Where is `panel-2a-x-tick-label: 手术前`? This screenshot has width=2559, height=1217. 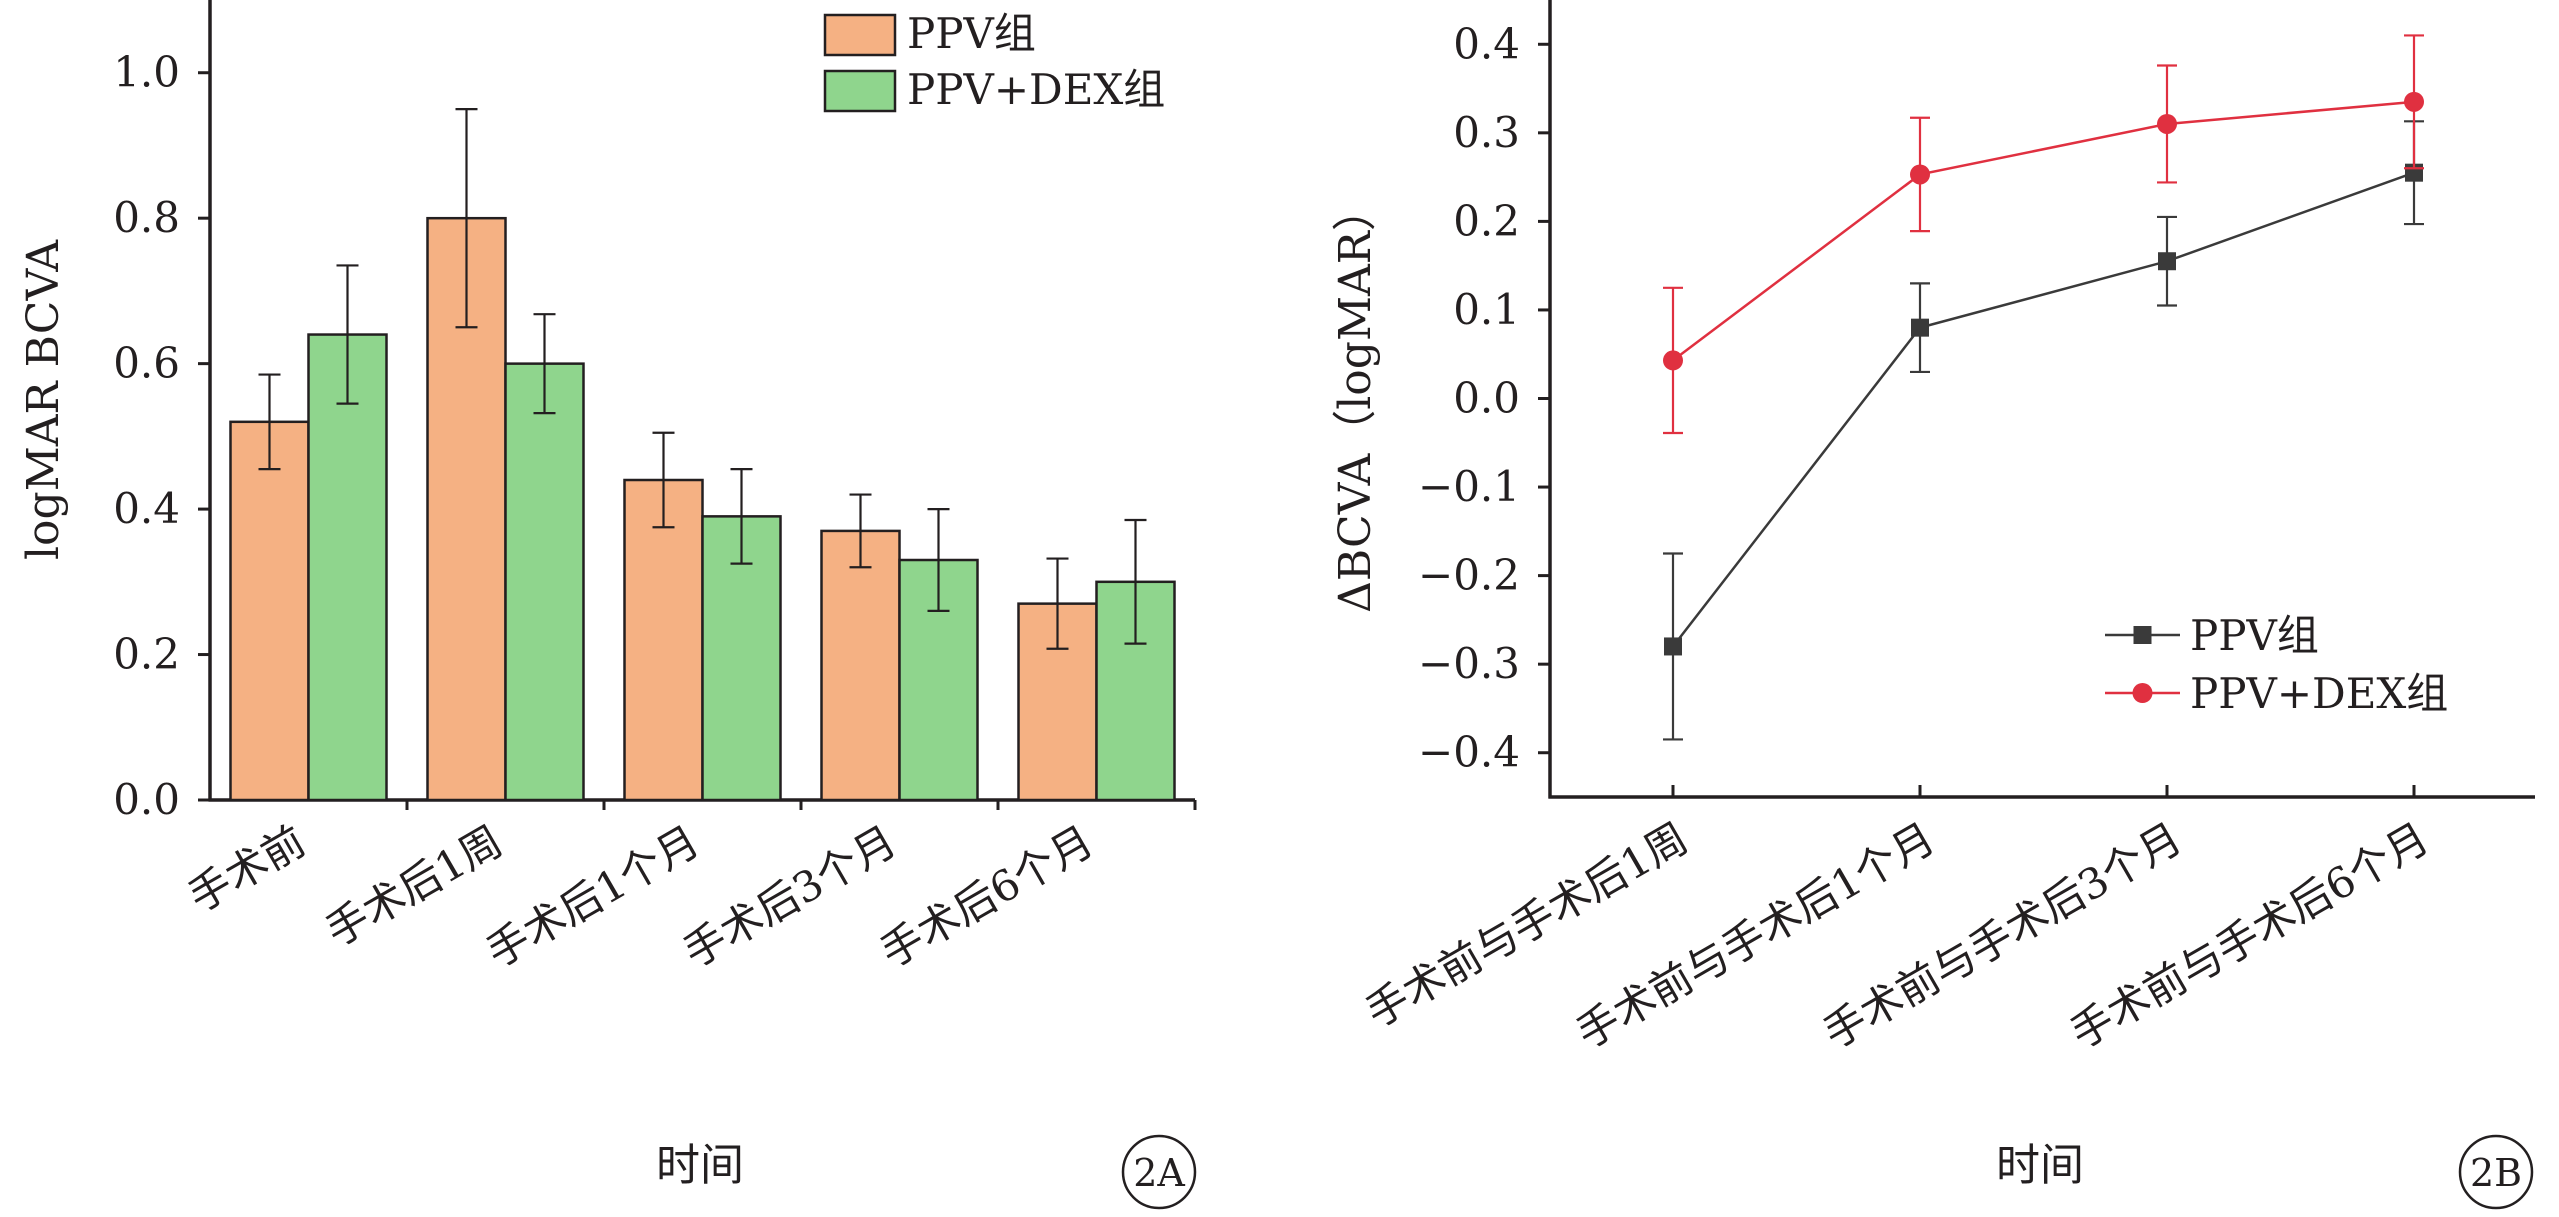
panel-2a-x-tick-label: 手术前 is located at coordinates (247, 868).